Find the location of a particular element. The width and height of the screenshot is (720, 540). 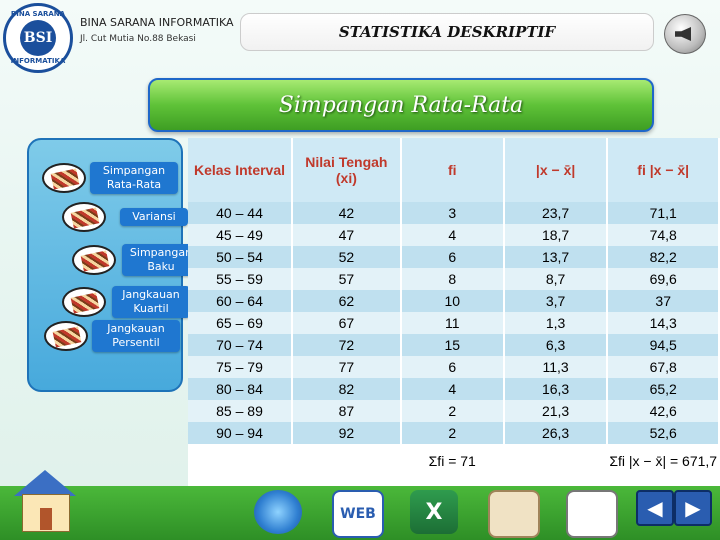

table-row: 75 – 79 77 6 11,3 67,8 is located at coordinates (454, 367).